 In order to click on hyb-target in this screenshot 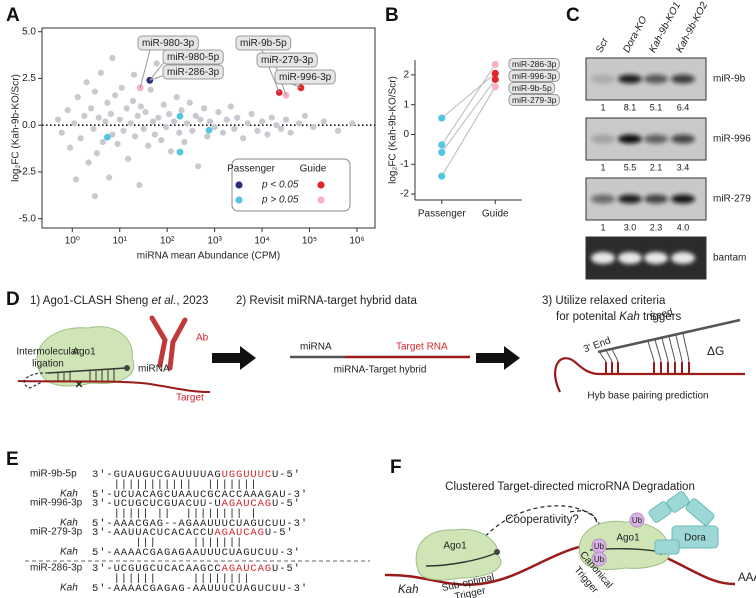, I will do `click(649, 375)`.